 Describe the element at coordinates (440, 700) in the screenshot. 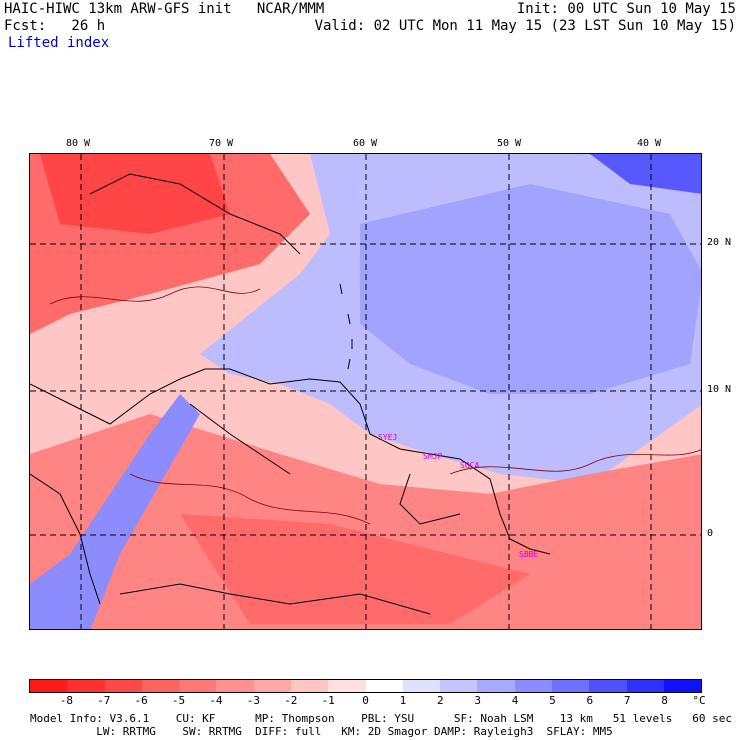

I see `colorbar-tick-label: 2` at that location.